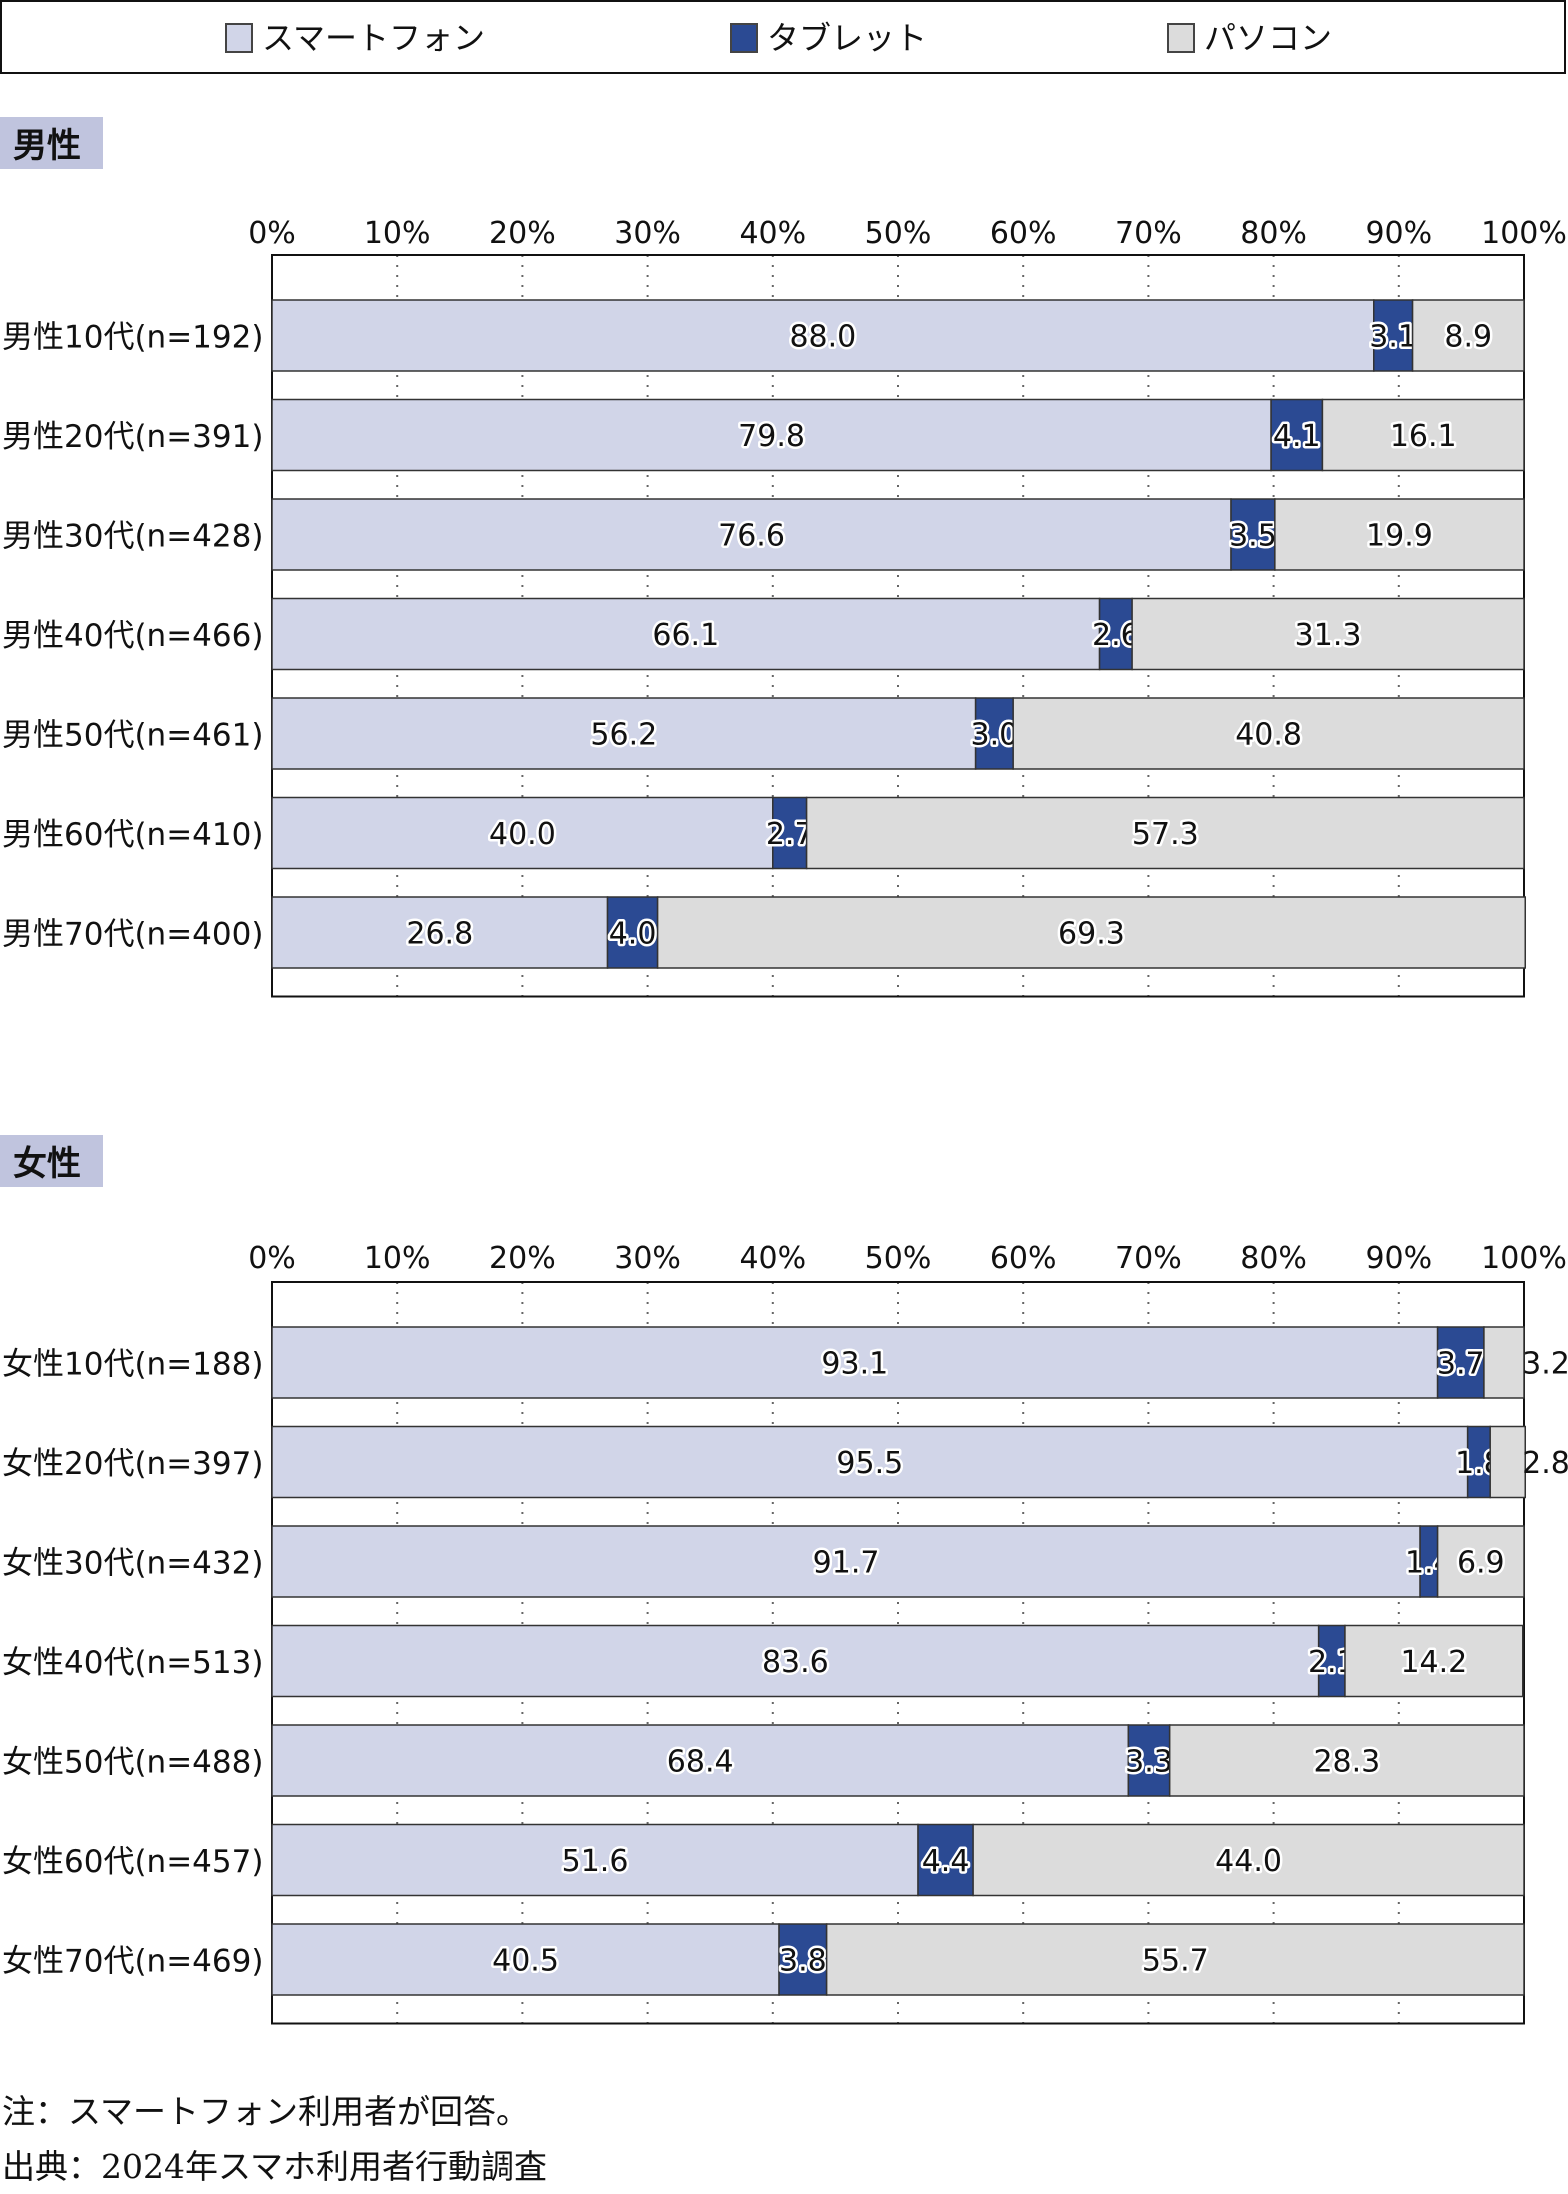 The height and width of the screenshot is (2194, 1568). What do you see at coordinates (373, 38) in the screenshot?
I see `legend-label: スマートフォン` at bounding box center [373, 38].